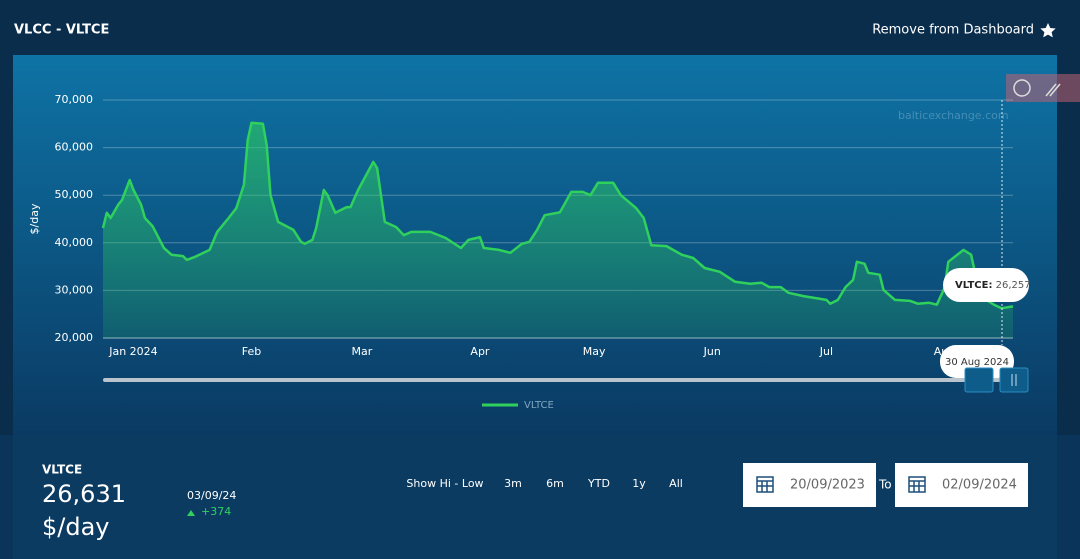 This screenshot has height=559, width=1080. Describe the element at coordinates (598, 483) in the screenshot. I see `range-button: YTD` at that location.